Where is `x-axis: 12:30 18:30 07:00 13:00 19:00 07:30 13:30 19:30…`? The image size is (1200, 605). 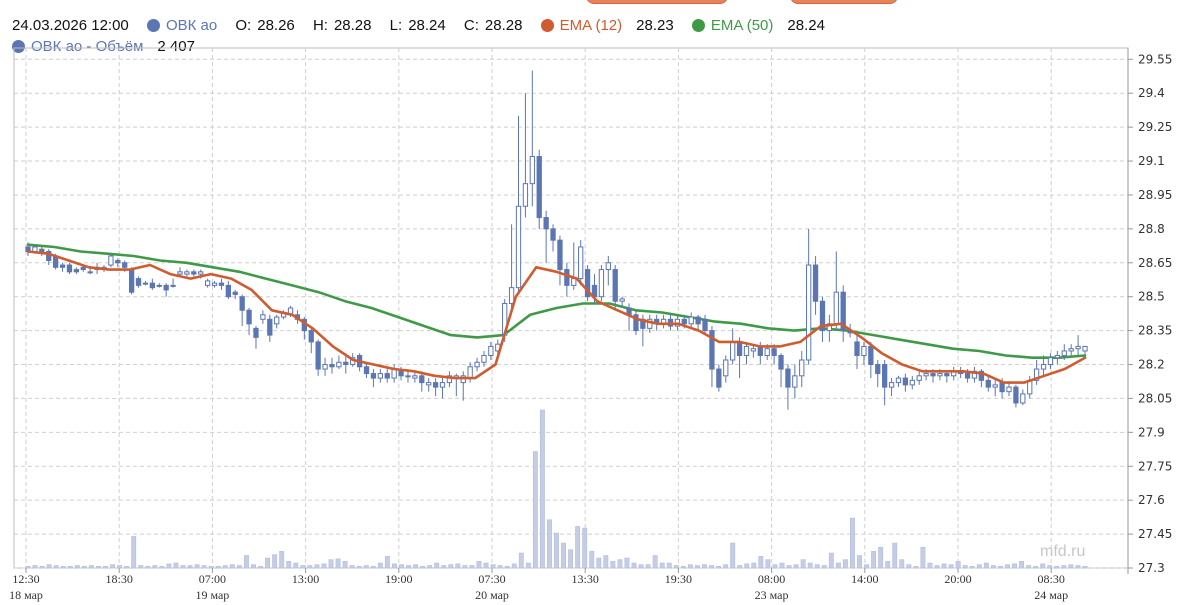 x-axis: 12:30 18:30 07:00 13:00 19:00 07:30 13:30 19:30… is located at coordinates (538, 585).